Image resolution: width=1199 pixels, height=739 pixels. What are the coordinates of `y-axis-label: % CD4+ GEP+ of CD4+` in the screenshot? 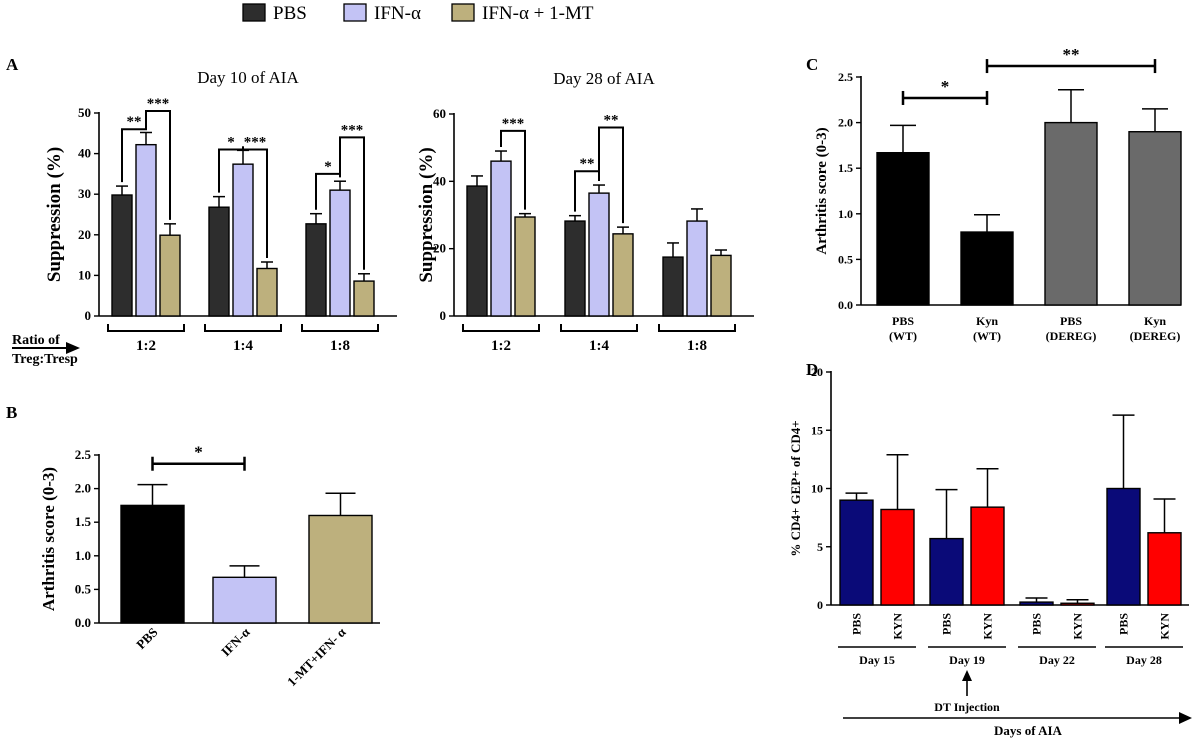 It's located at (795, 488).